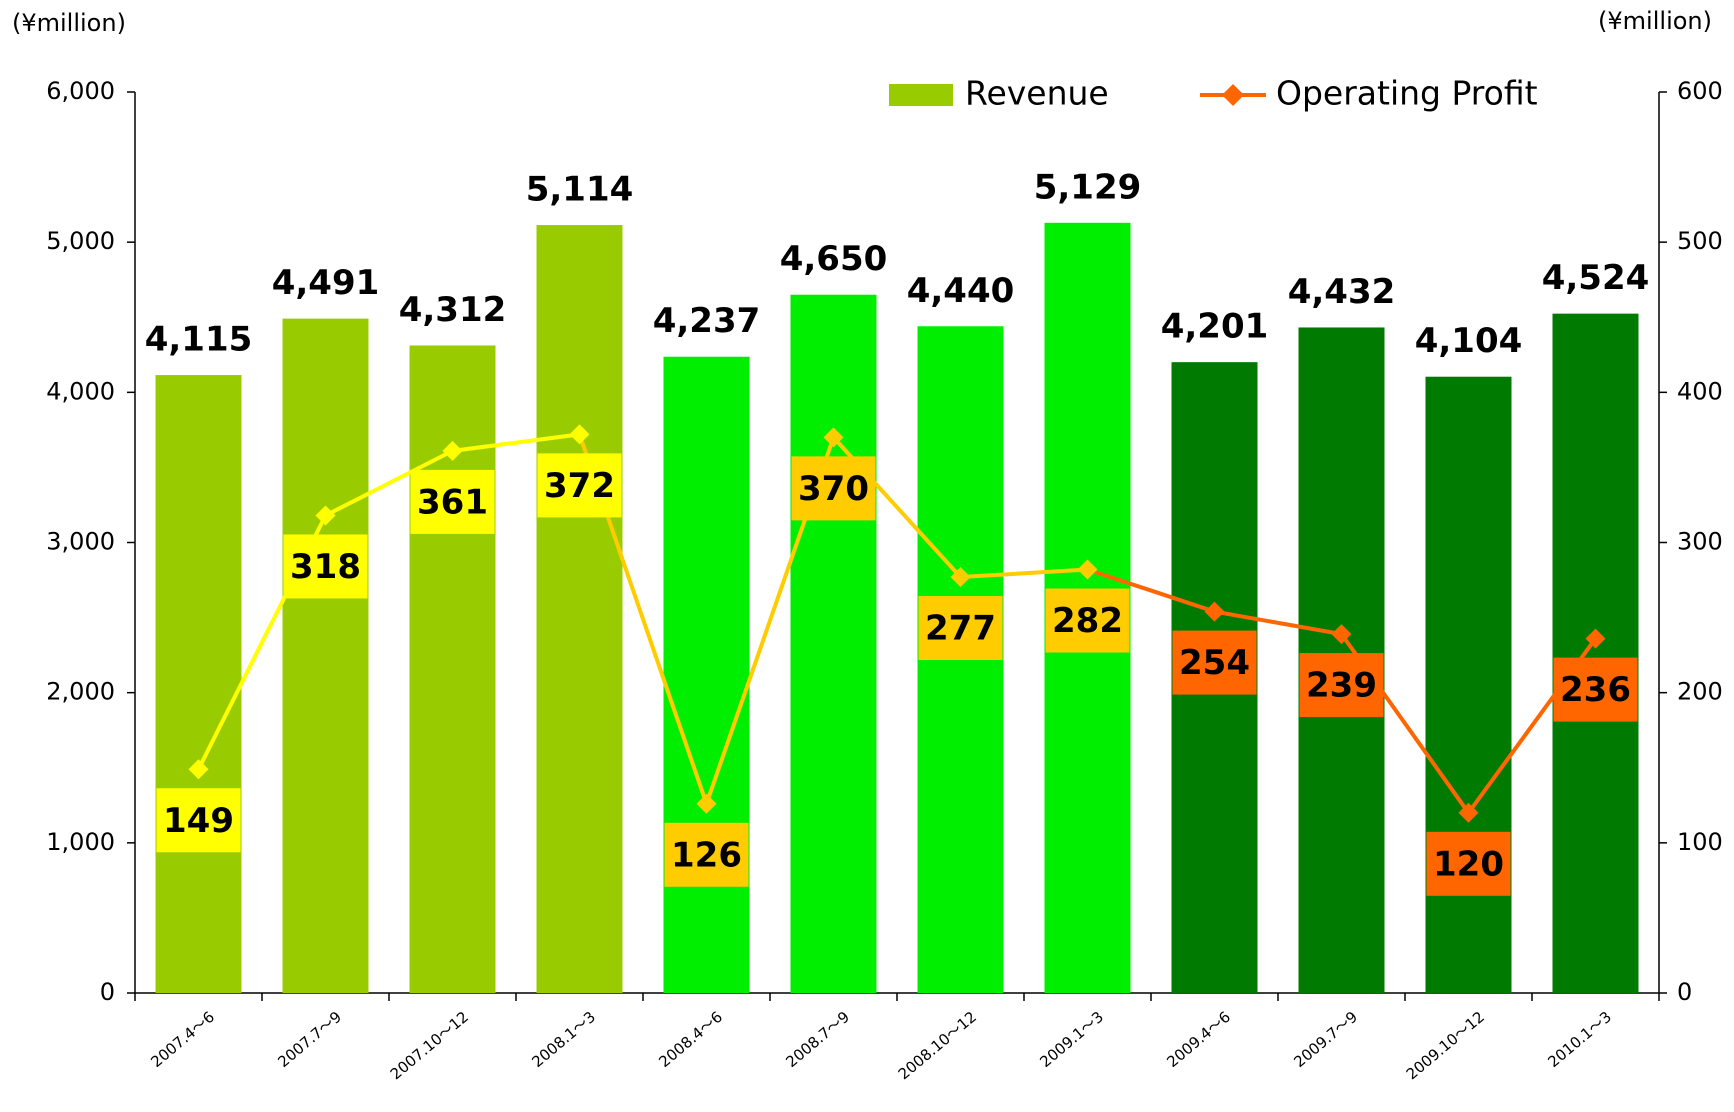 This screenshot has height=1112, width=1734. I want to click on line-value-label: 277, so click(960, 629).